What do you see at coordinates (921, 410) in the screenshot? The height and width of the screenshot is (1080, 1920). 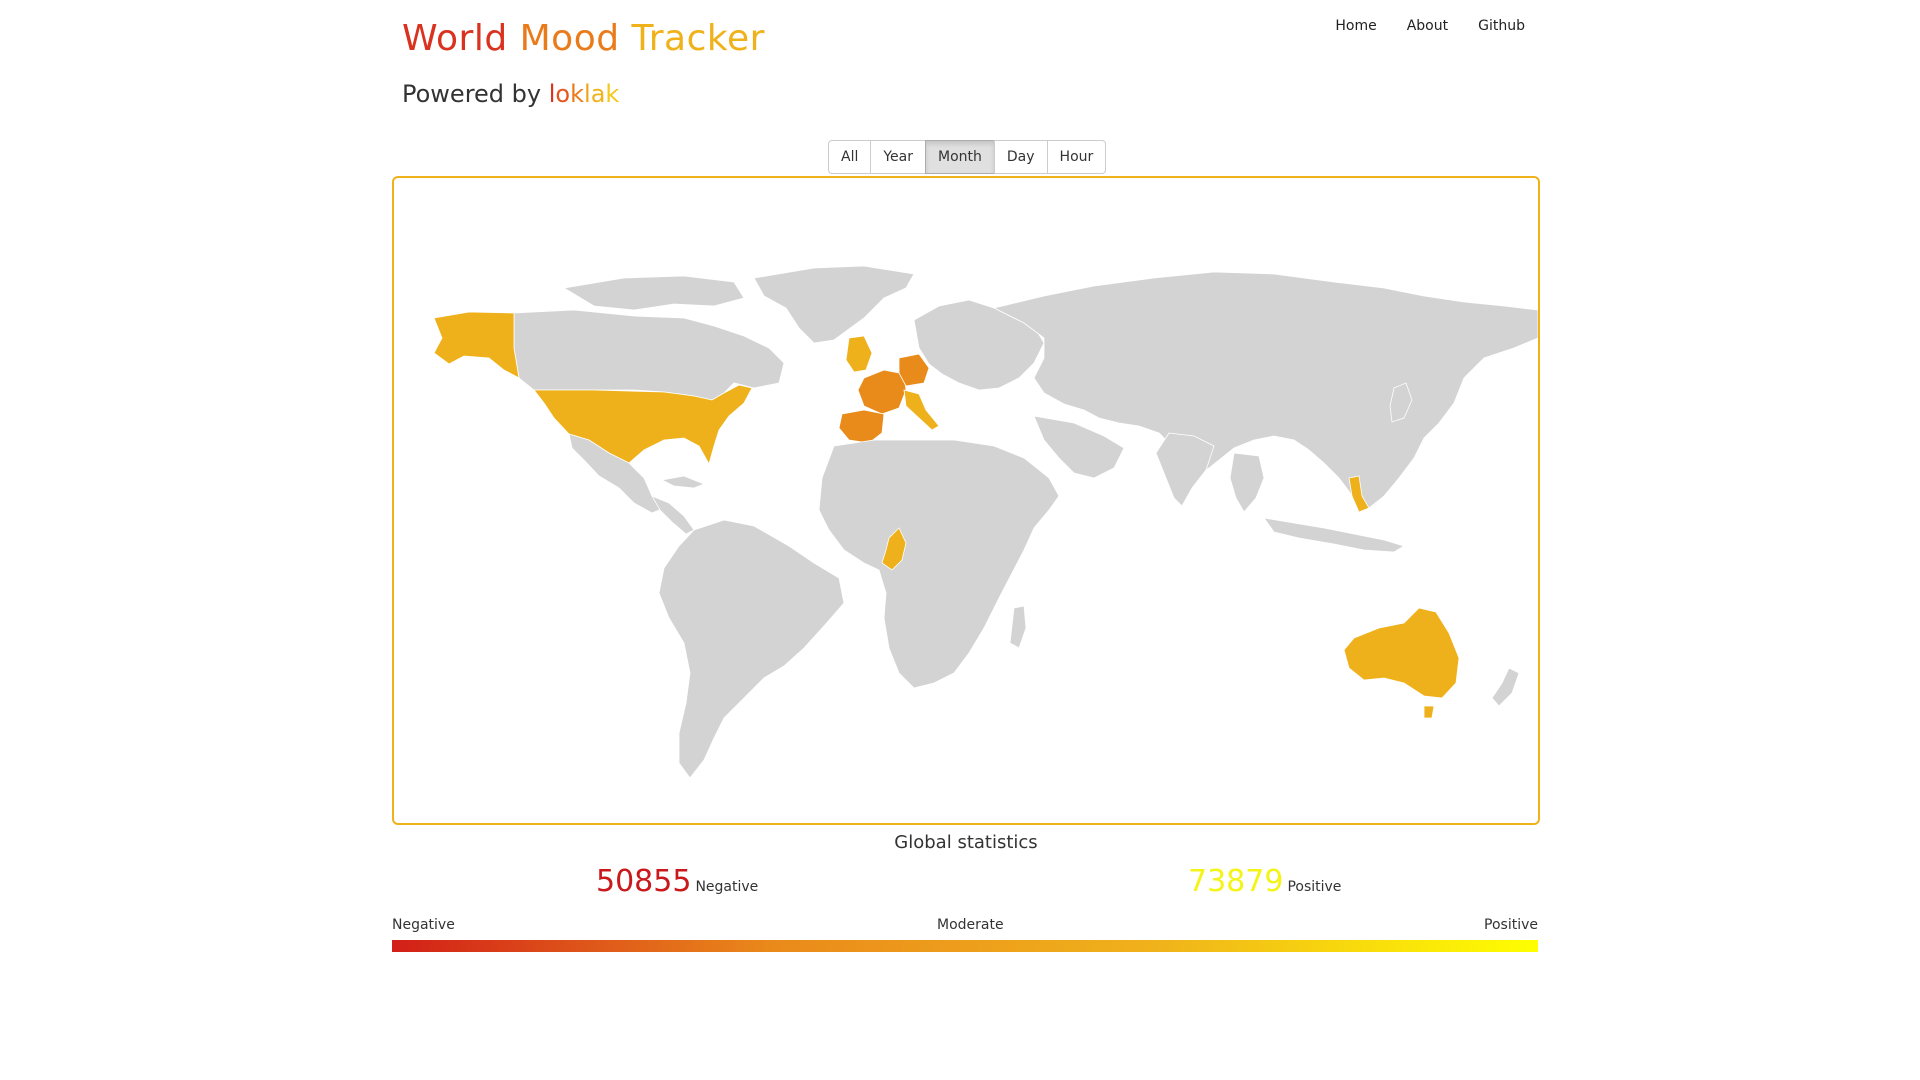 I see `map-italy` at bounding box center [921, 410].